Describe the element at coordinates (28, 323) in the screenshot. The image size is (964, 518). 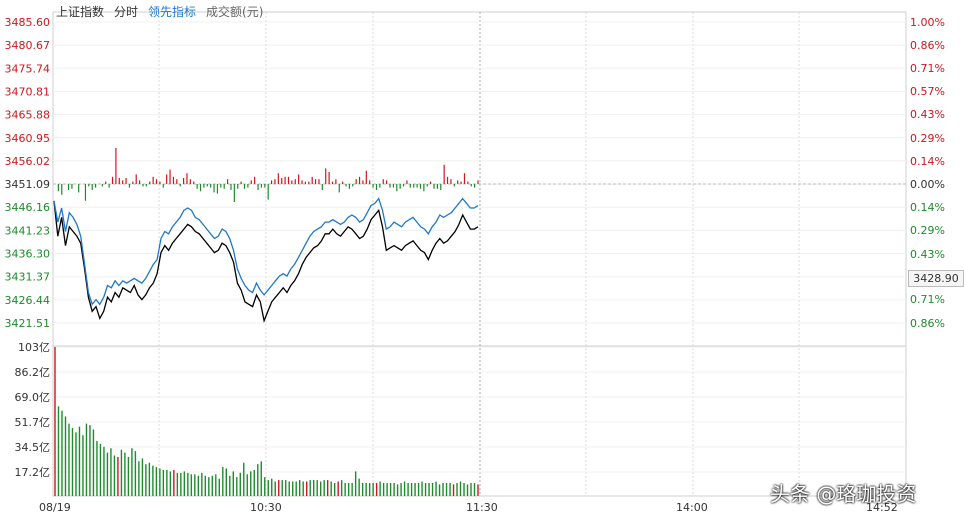
I see `price-tick-label: 3421.51` at that location.